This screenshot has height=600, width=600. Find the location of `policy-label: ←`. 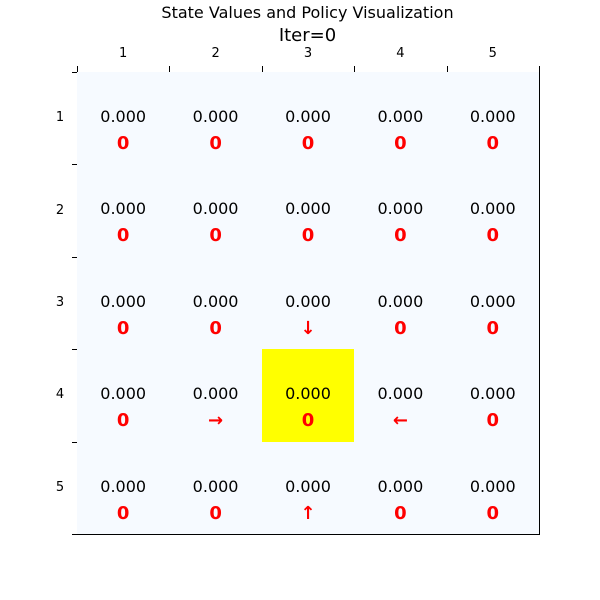

policy-label: ← is located at coordinates (400, 421).